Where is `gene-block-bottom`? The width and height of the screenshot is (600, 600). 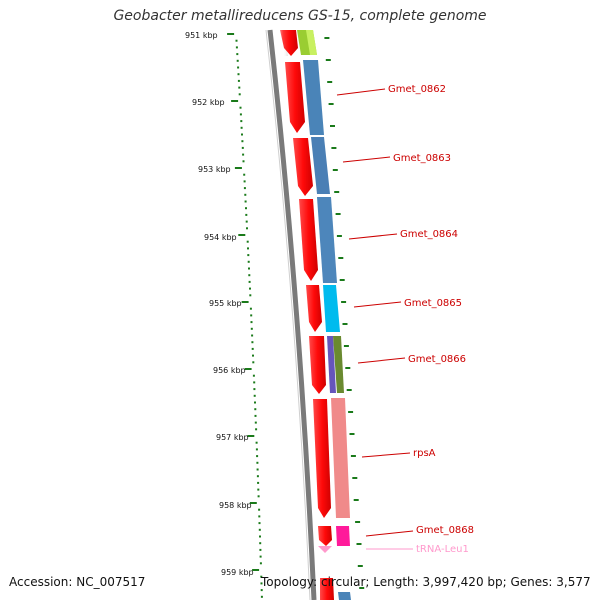 gene-block-bottom is located at coordinates (344, 596).